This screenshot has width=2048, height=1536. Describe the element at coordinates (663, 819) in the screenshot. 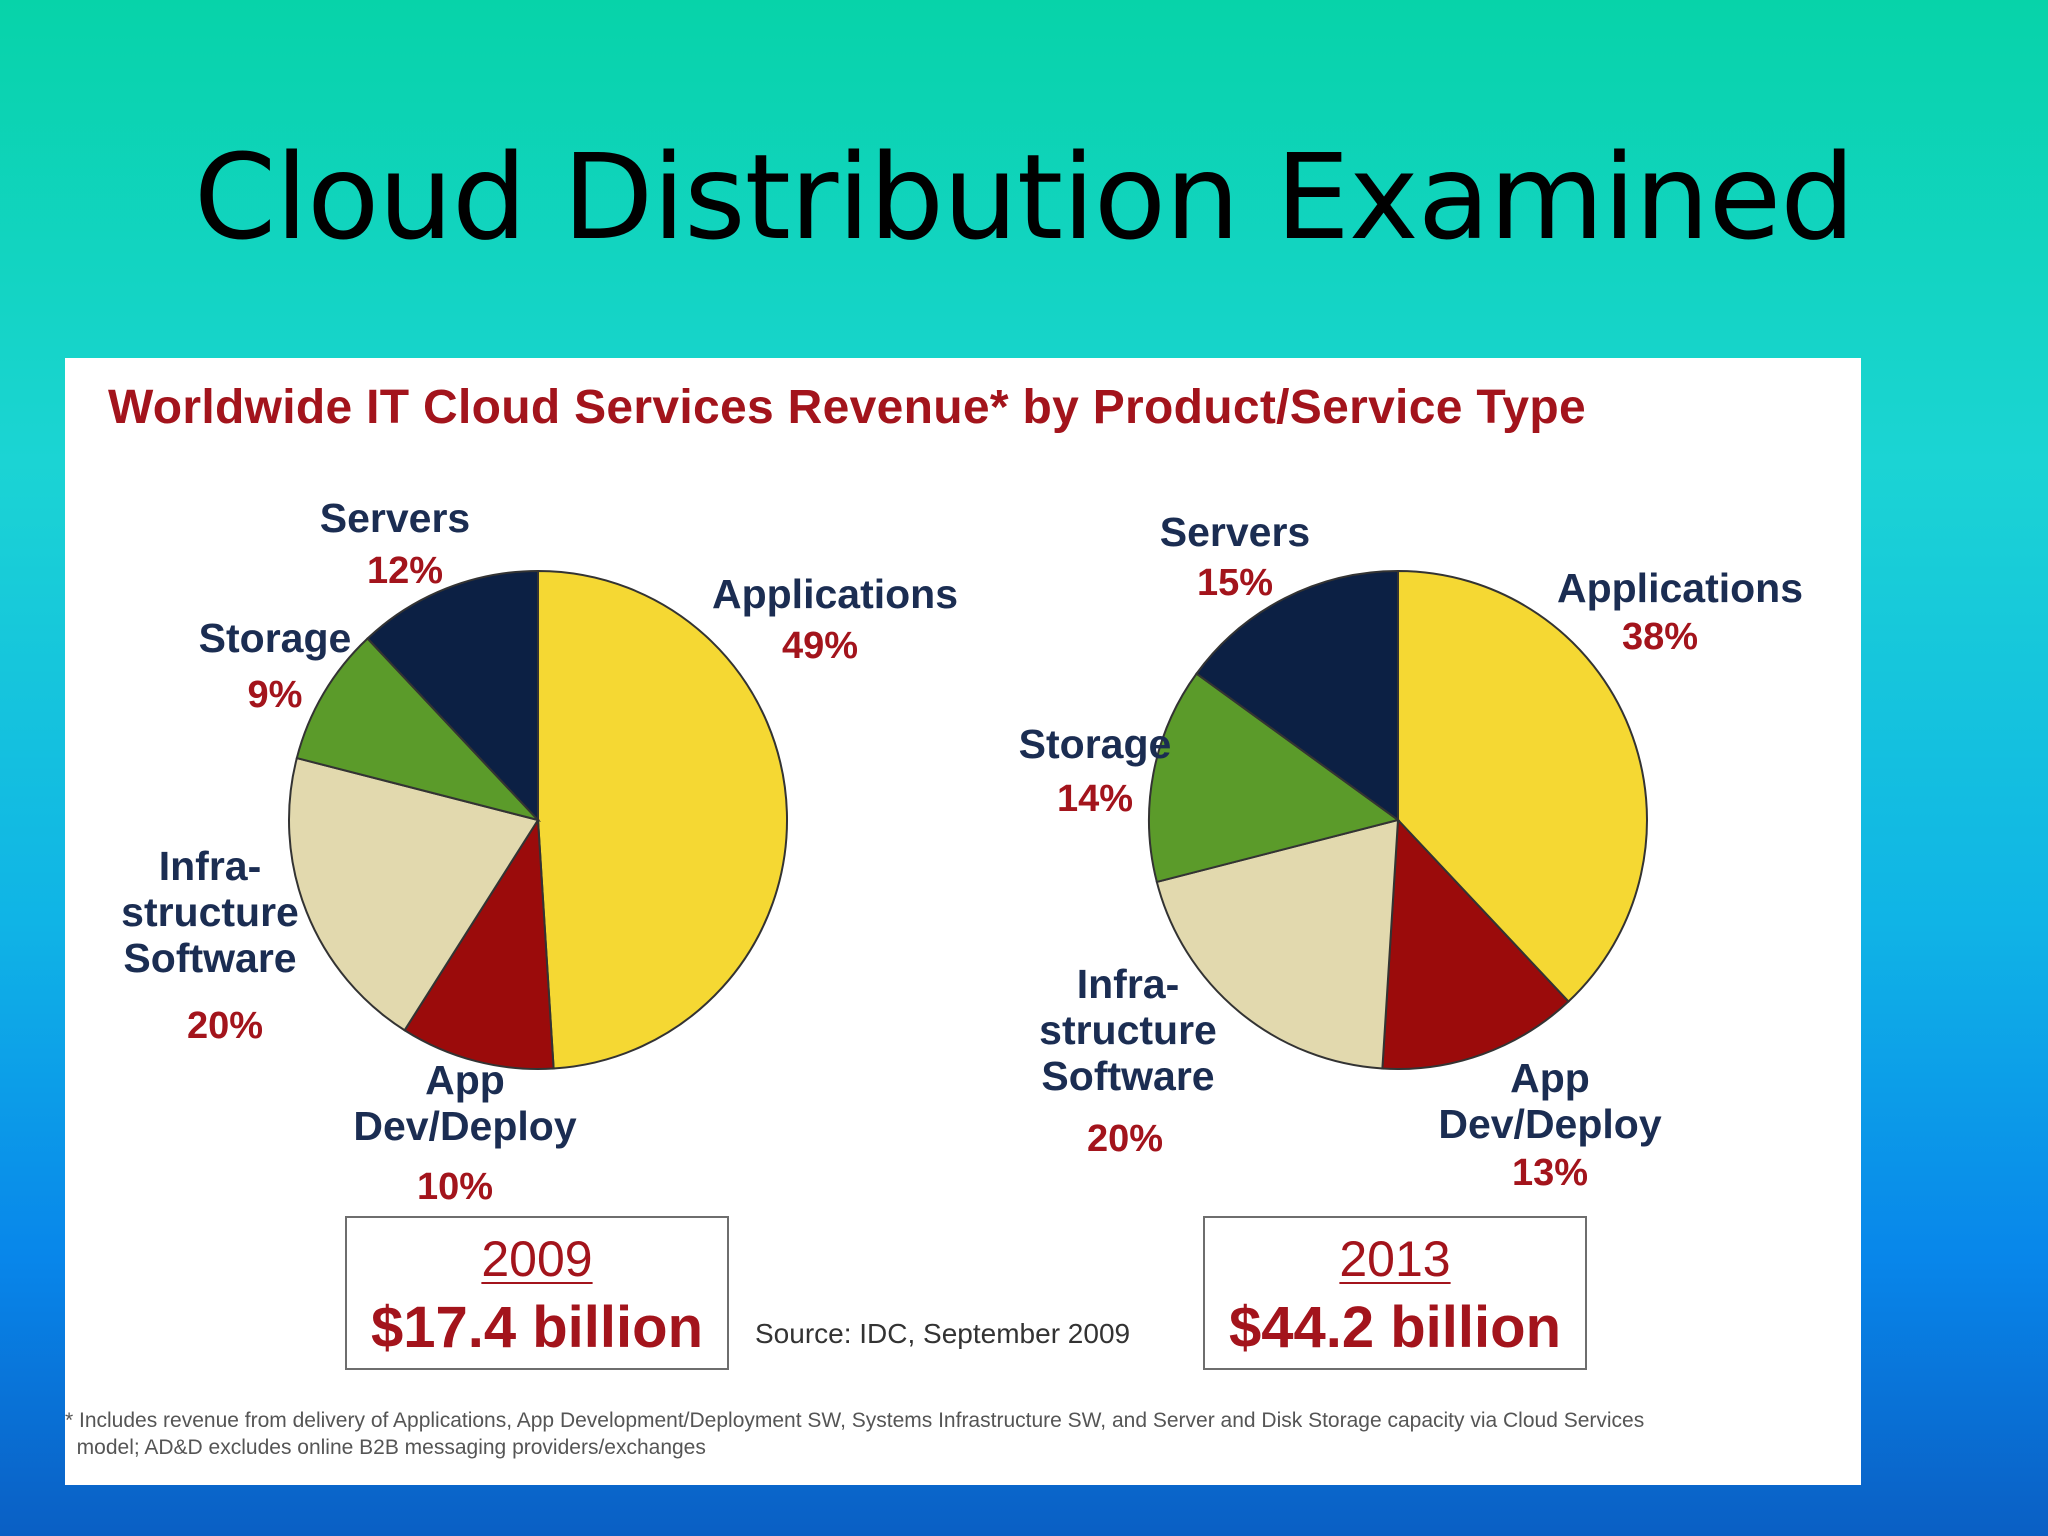

I see `pie-slice-2009-applications` at that location.